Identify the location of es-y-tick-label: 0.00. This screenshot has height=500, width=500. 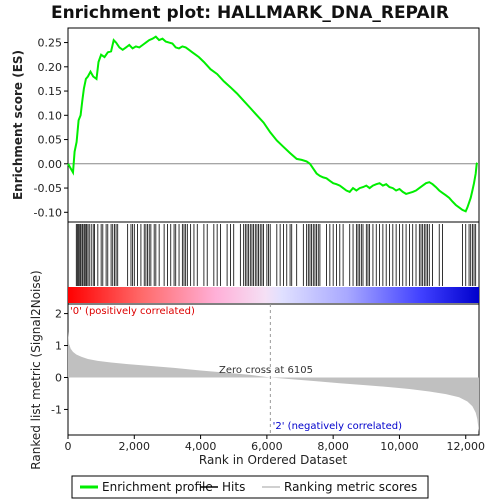
(50, 164).